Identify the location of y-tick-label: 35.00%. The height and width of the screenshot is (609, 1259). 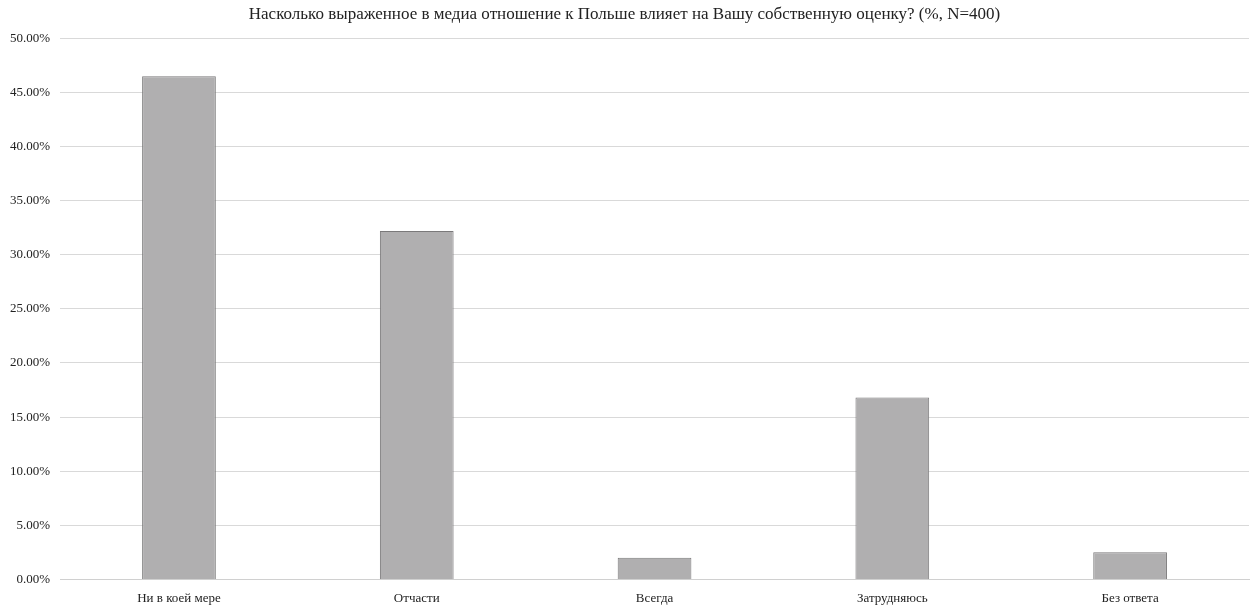
(30, 200).